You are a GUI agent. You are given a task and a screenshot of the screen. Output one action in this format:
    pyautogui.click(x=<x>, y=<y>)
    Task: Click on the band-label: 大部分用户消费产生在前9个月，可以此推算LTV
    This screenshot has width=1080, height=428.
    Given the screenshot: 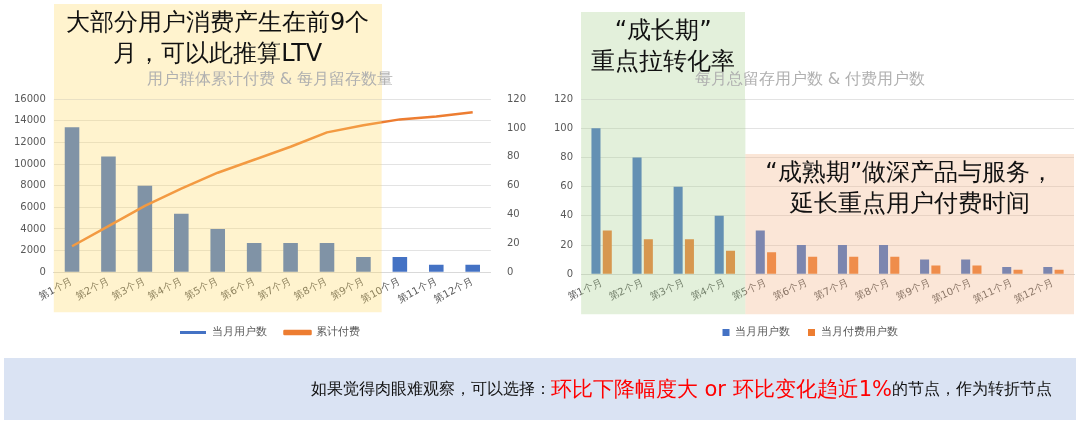 What is the action you would take?
    pyautogui.click(x=218, y=38)
    